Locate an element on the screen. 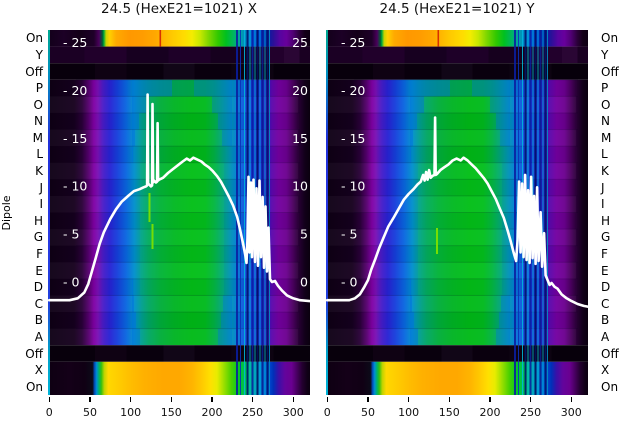  row-label-left: H is located at coordinates (38, 220).